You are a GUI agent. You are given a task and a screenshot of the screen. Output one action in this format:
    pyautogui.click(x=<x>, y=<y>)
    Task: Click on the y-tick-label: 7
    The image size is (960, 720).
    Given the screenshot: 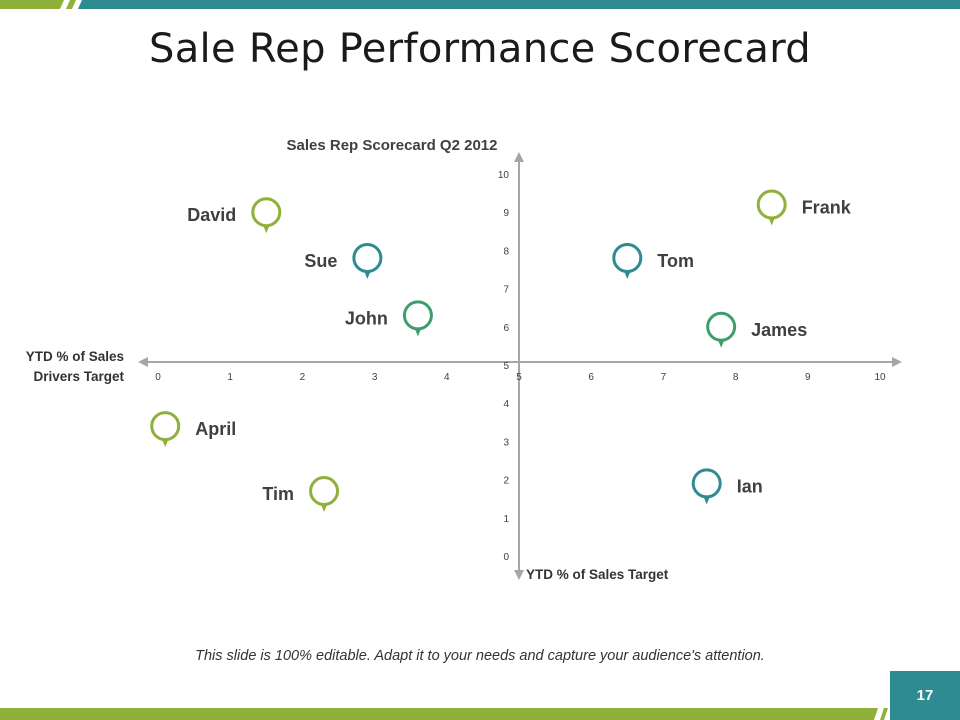 What is the action you would take?
    pyautogui.click(x=506, y=290)
    